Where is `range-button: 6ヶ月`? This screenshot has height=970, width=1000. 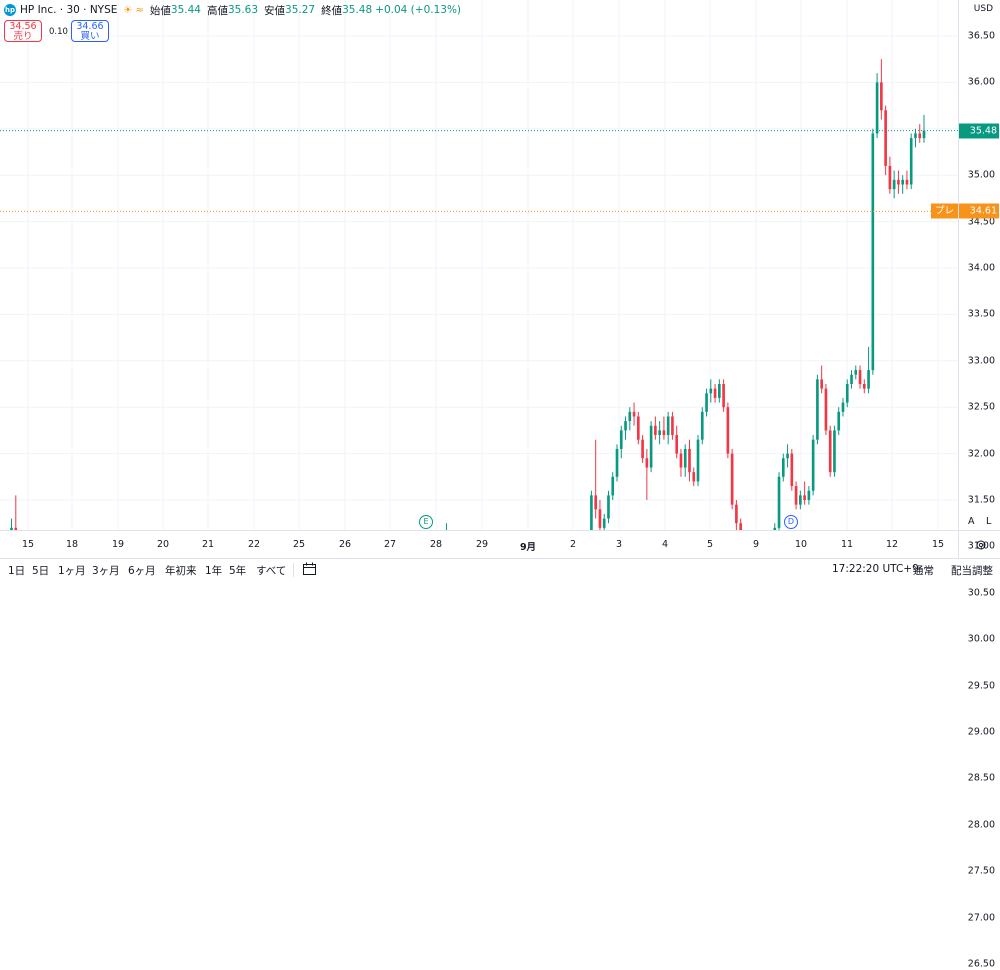 range-button: 6ヶ月 is located at coordinates (142, 571).